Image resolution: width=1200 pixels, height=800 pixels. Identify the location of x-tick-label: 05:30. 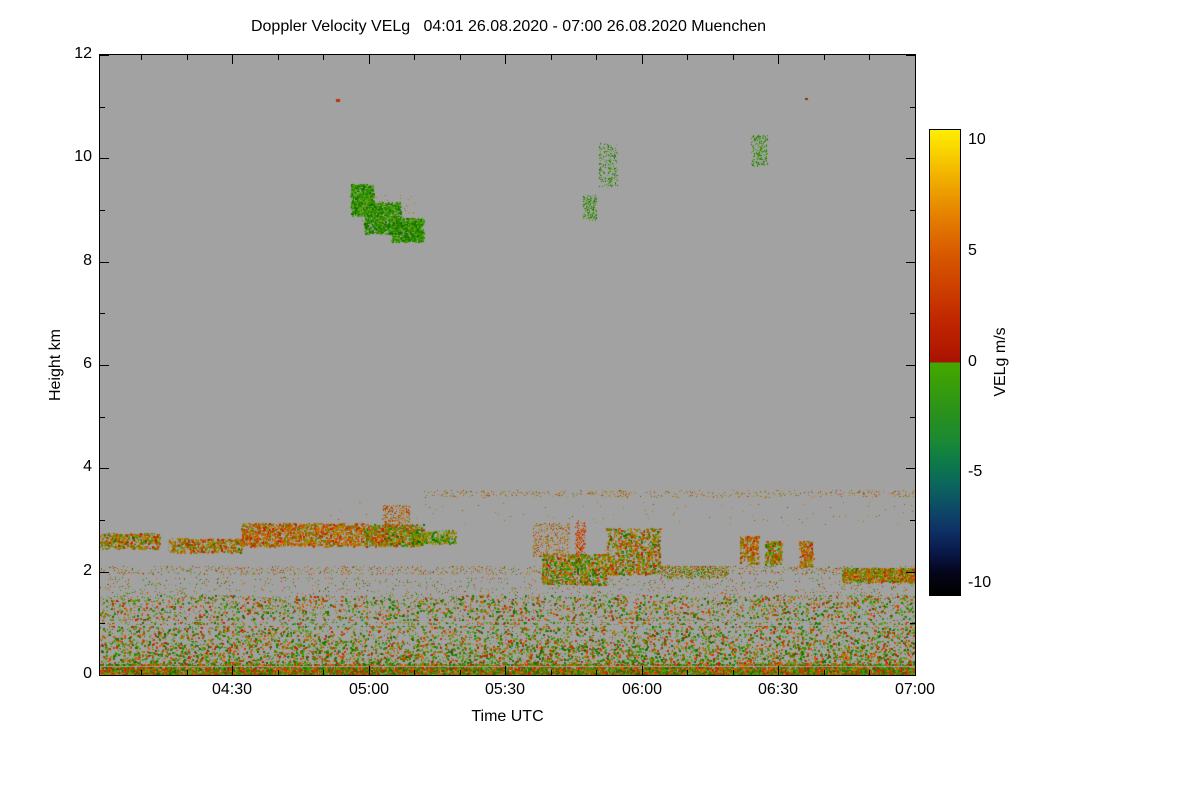
(505, 689).